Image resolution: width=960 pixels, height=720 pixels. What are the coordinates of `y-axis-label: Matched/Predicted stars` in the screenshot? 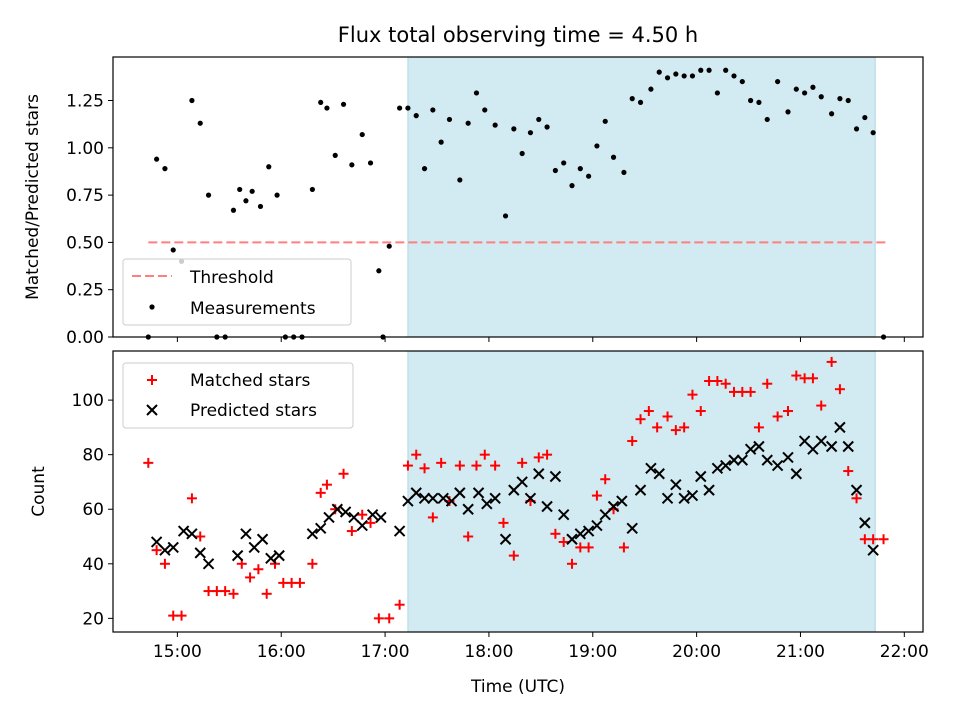 It's located at (33, 197).